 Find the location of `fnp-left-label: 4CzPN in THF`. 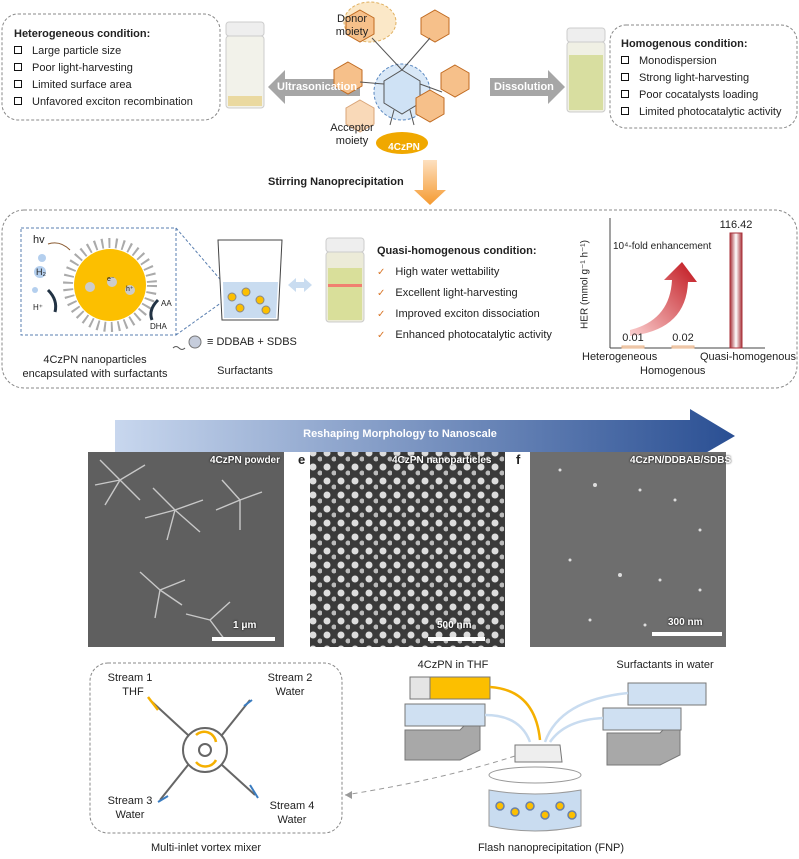

fnp-left-label: 4CzPN in THF is located at coordinates (453, 665).